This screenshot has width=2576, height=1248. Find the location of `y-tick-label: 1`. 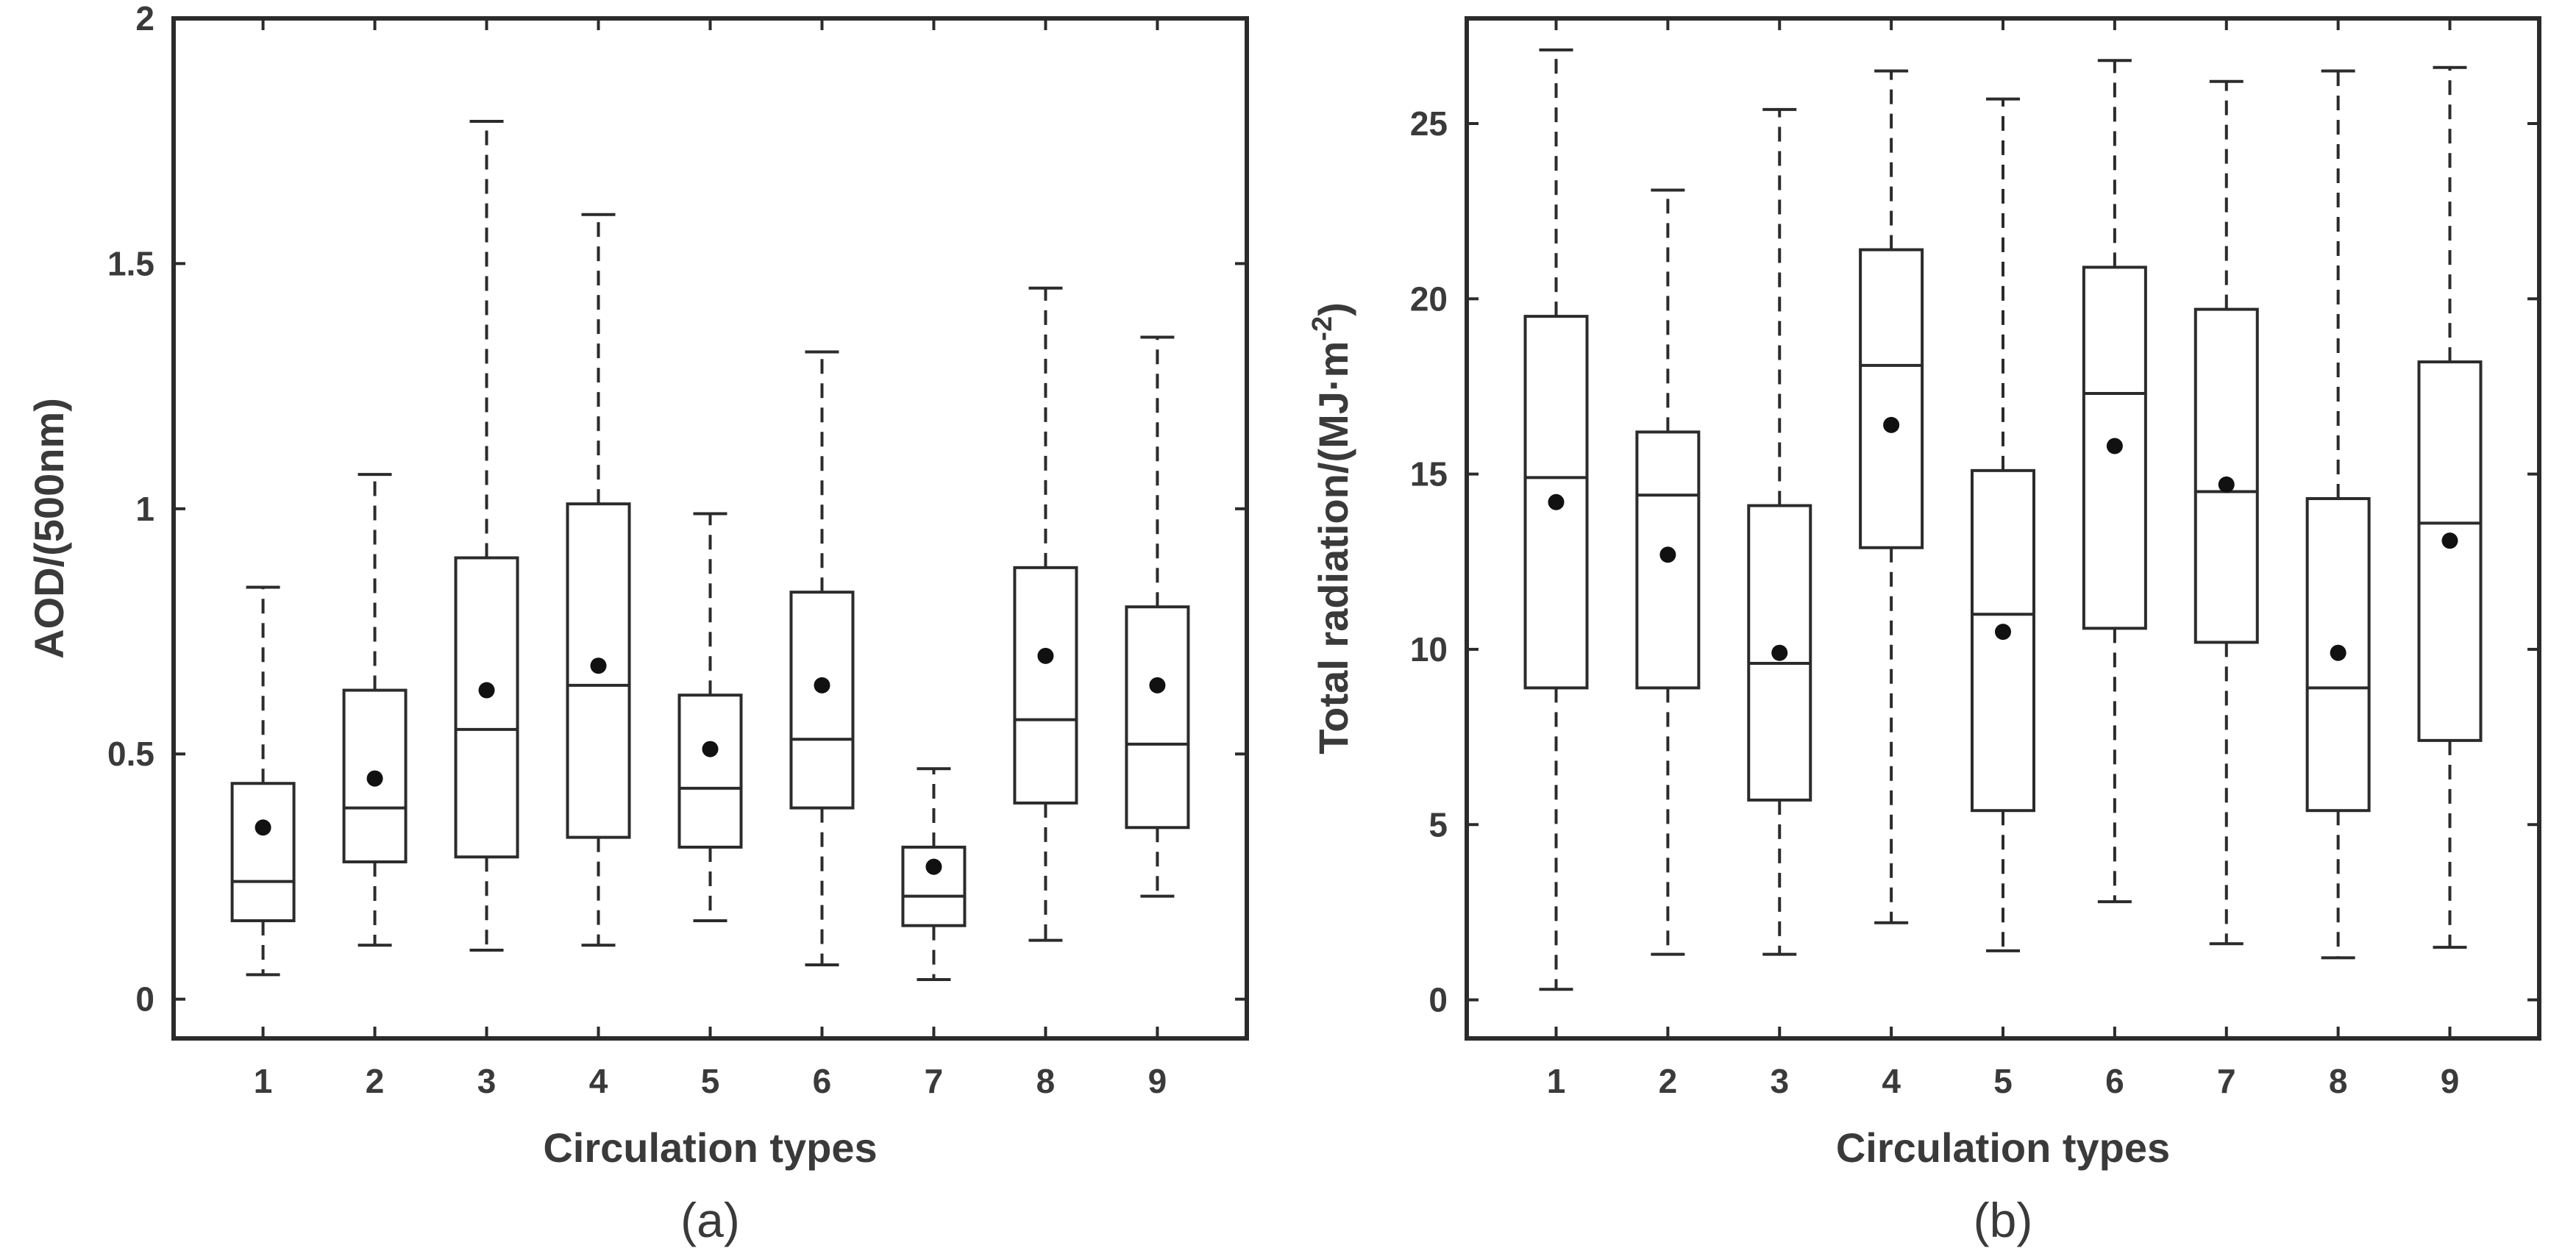

y-tick-label: 1 is located at coordinates (144, 509).